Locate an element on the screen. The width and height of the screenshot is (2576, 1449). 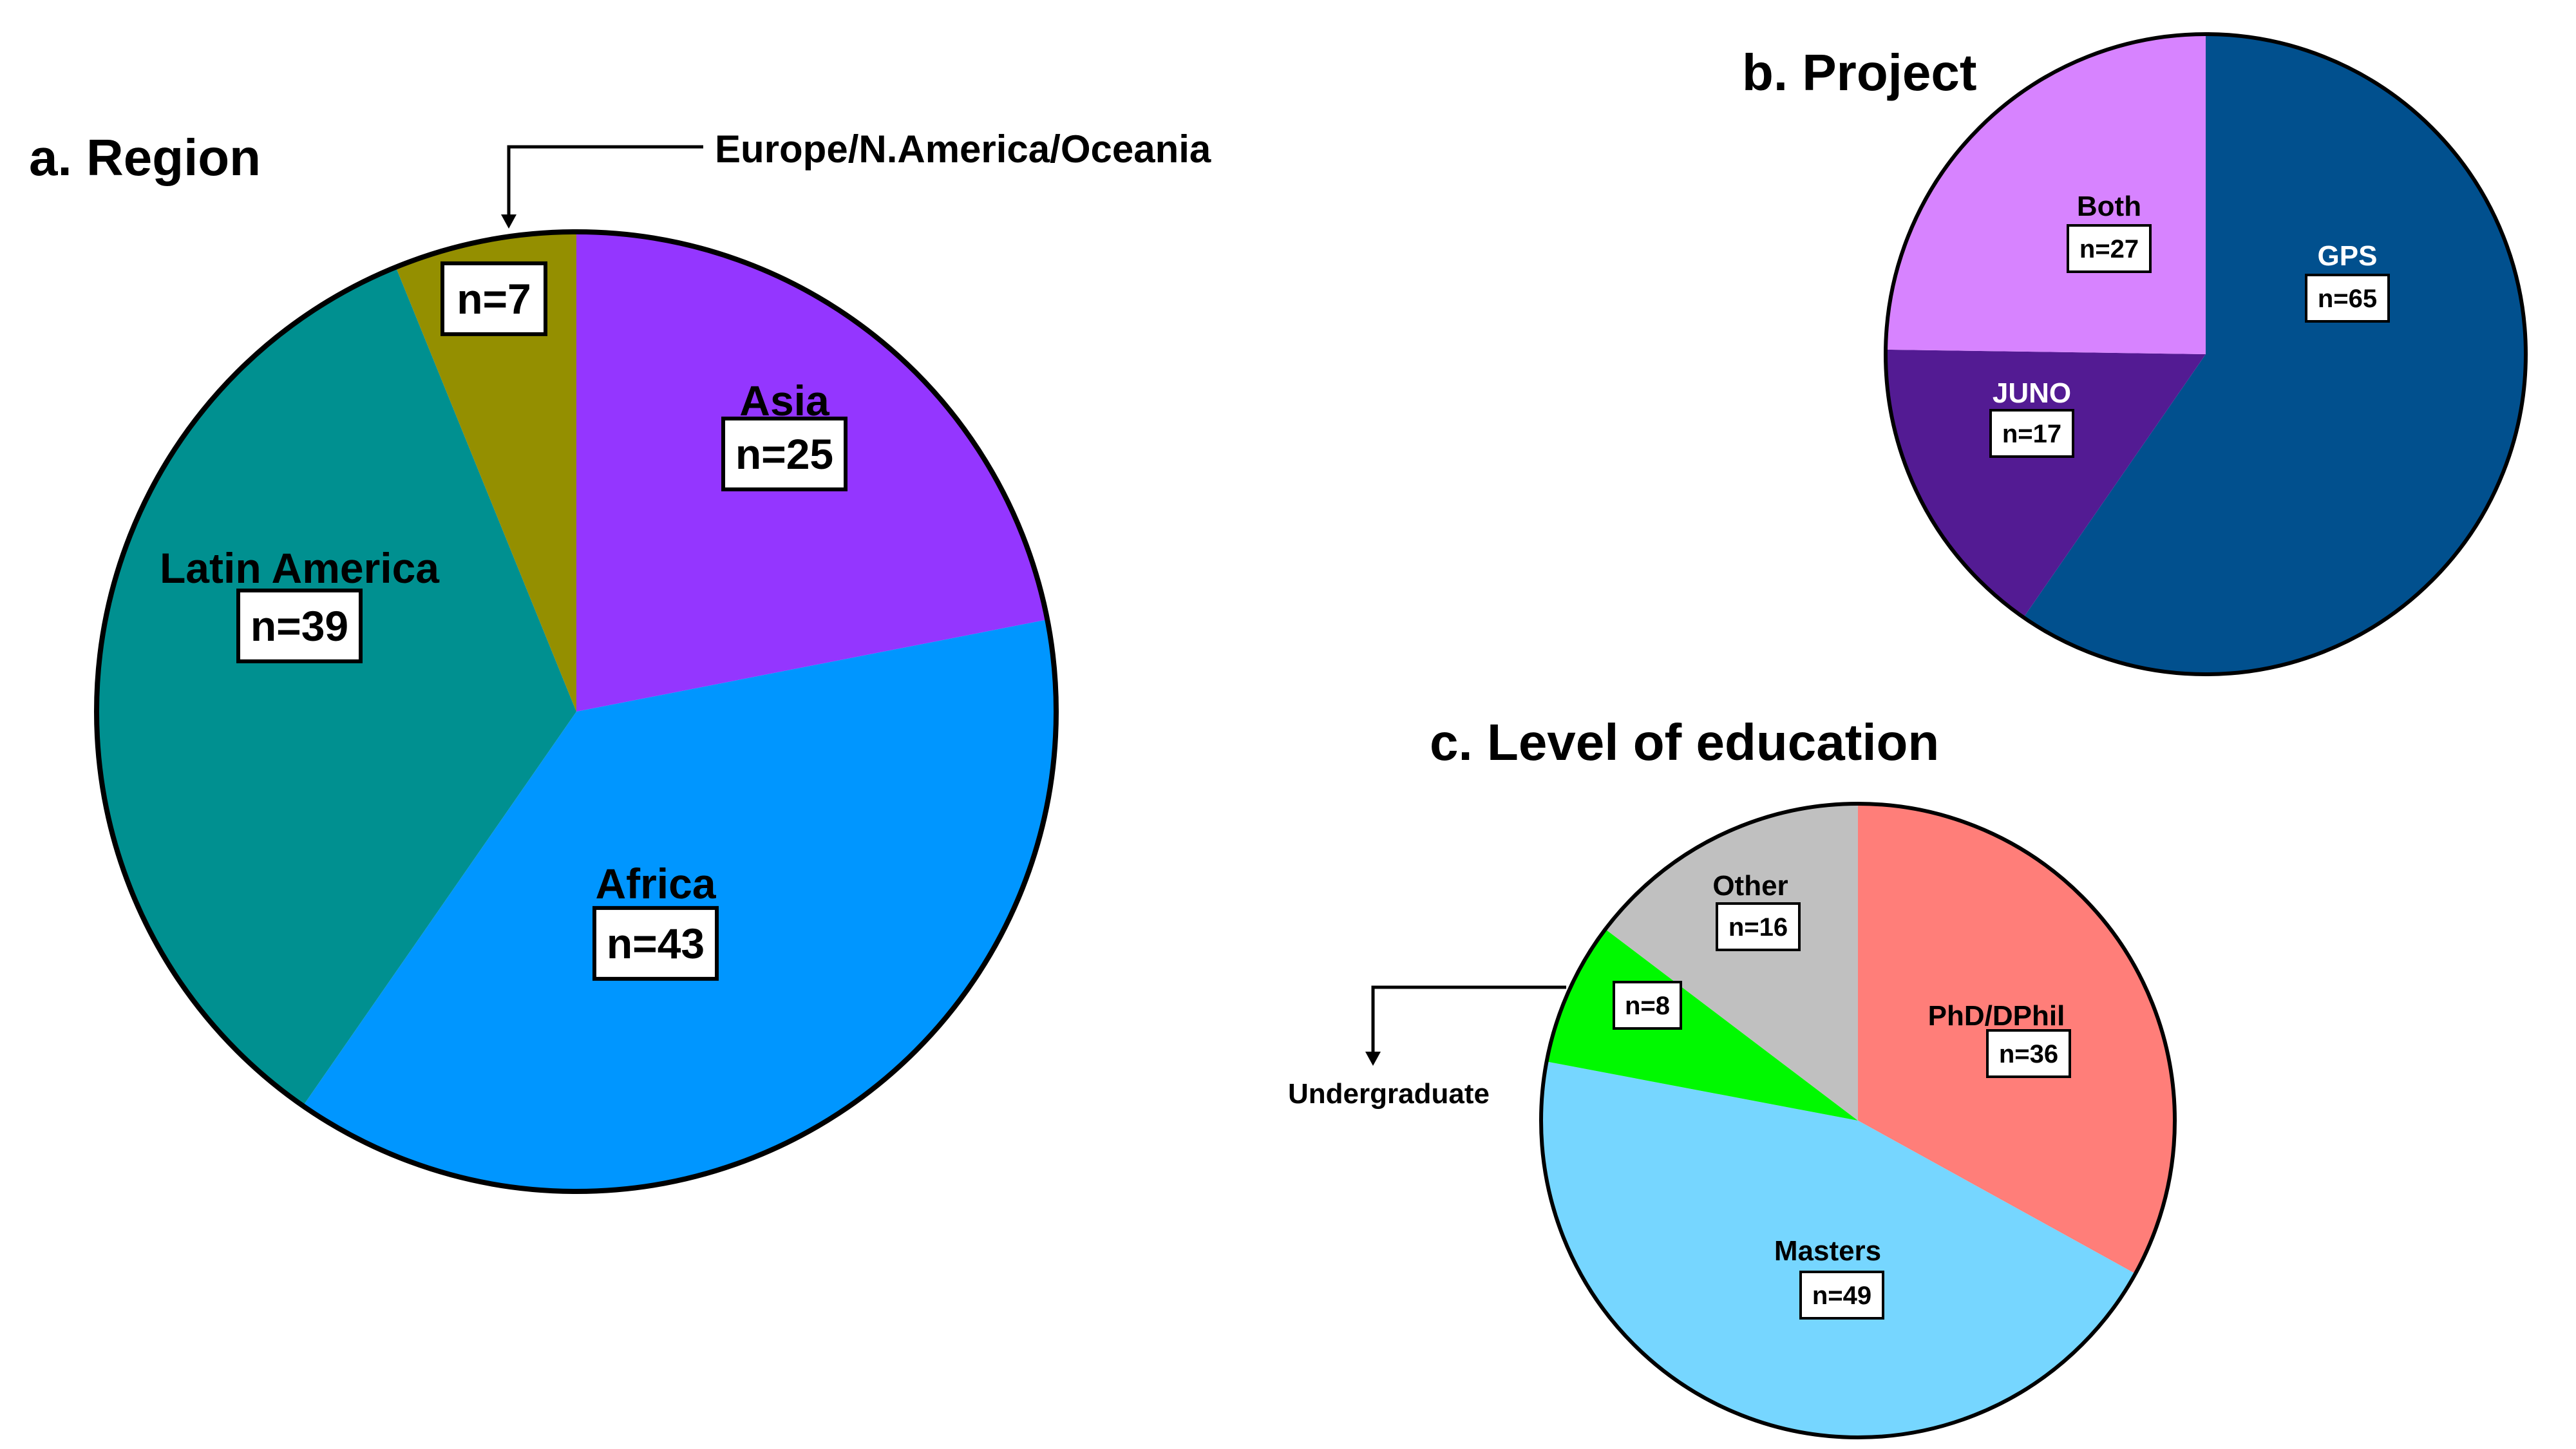
chart-title-project: b. Project is located at coordinates (1859, 72).